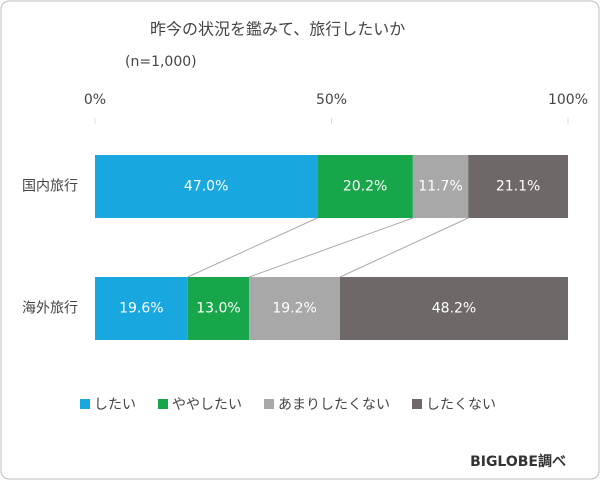 Image resolution: width=600 pixels, height=480 pixels. Describe the element at coordinates (207, 405) in the screenshot. I see `legend-label: ややしたい` at that location.